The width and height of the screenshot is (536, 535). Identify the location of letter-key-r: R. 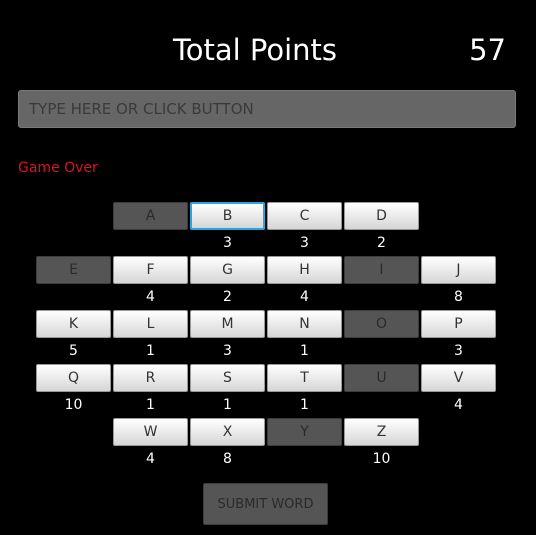
(150, 378).